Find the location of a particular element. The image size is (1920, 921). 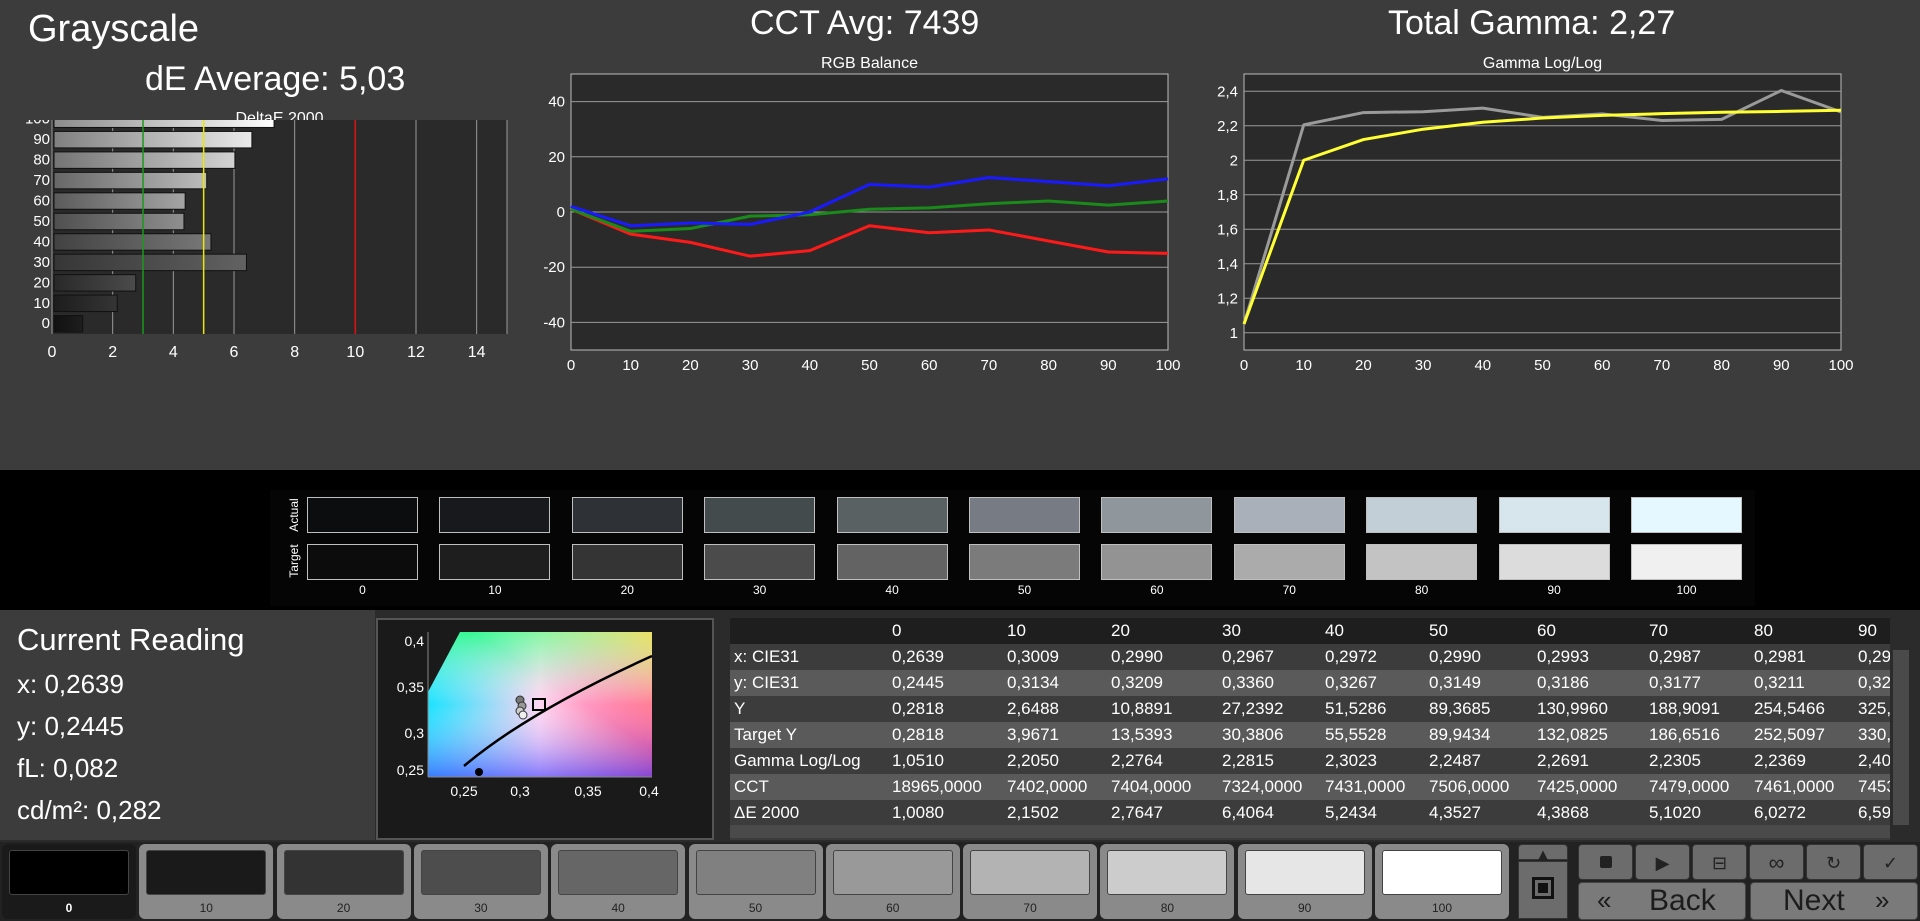

swatch-label: 30 is located at coordinates (760, 590).